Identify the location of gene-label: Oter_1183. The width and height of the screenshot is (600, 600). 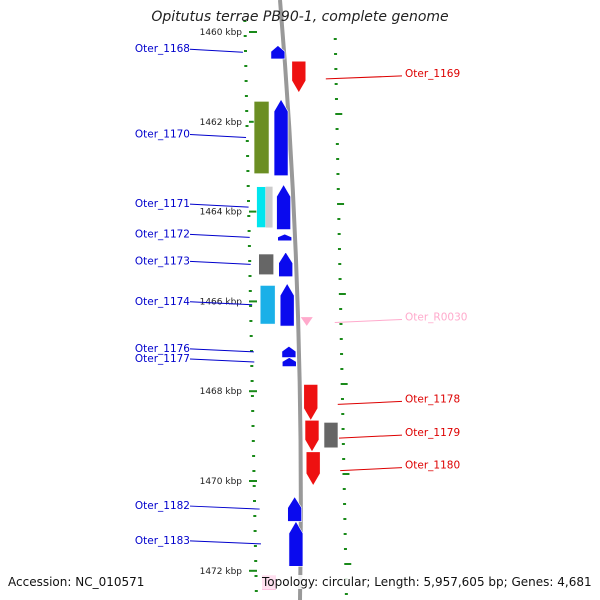
(162, 541).